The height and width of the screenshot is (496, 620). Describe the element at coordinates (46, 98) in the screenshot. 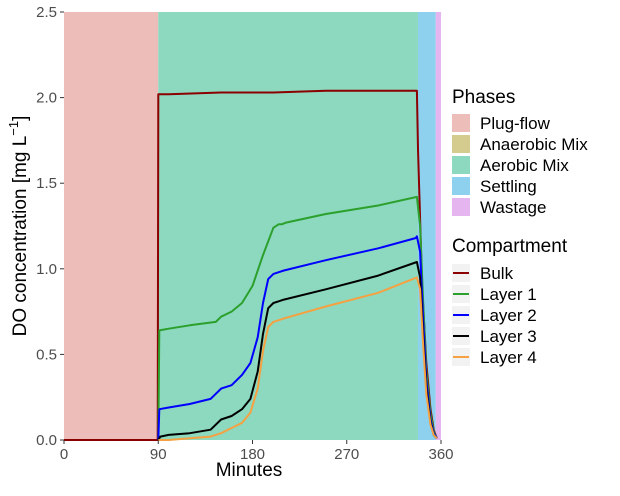

I see `y-tick-label: 2.0` at that location.